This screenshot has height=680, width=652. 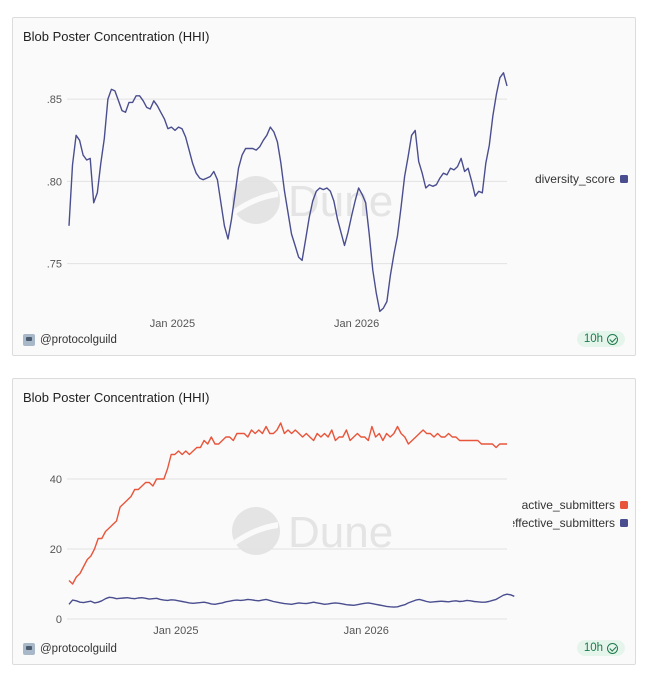 What do you see at coordinates (624, 505) in the screenshot?
I see `legend-swatch-active_submitters` at bounding box center [624, 505].